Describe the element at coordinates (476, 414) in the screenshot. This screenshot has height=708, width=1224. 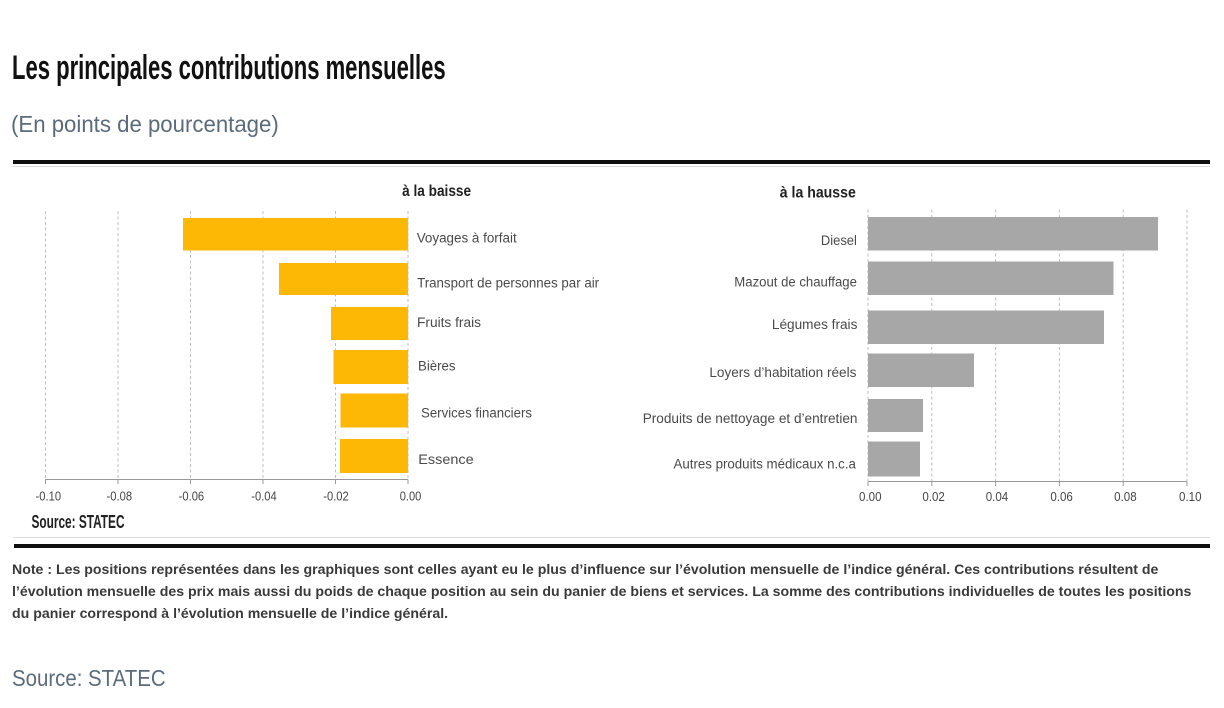
I see `svg-text: Services financiers` at that location.